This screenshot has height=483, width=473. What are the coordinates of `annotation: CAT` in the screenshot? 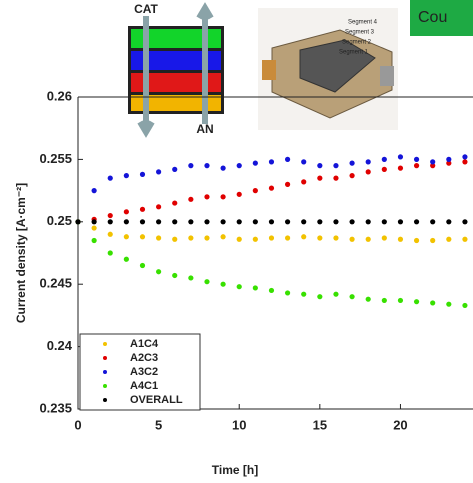 It's located at (146, 9).